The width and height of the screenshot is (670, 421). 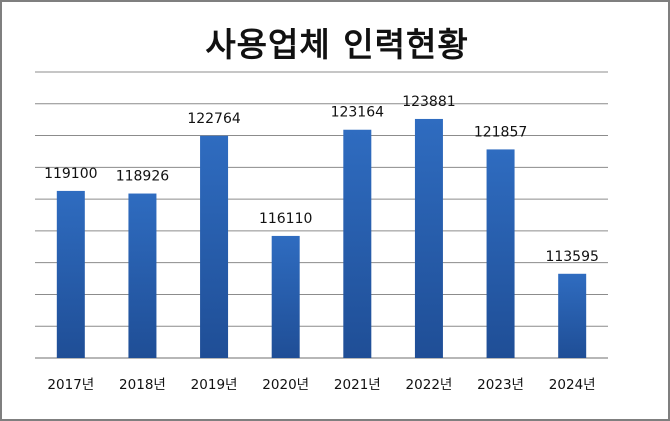 What do you see at coordinates (142, 385) in the screenshot?
I see `x-tick-label: 2018년` at bounding box center [142, 385].